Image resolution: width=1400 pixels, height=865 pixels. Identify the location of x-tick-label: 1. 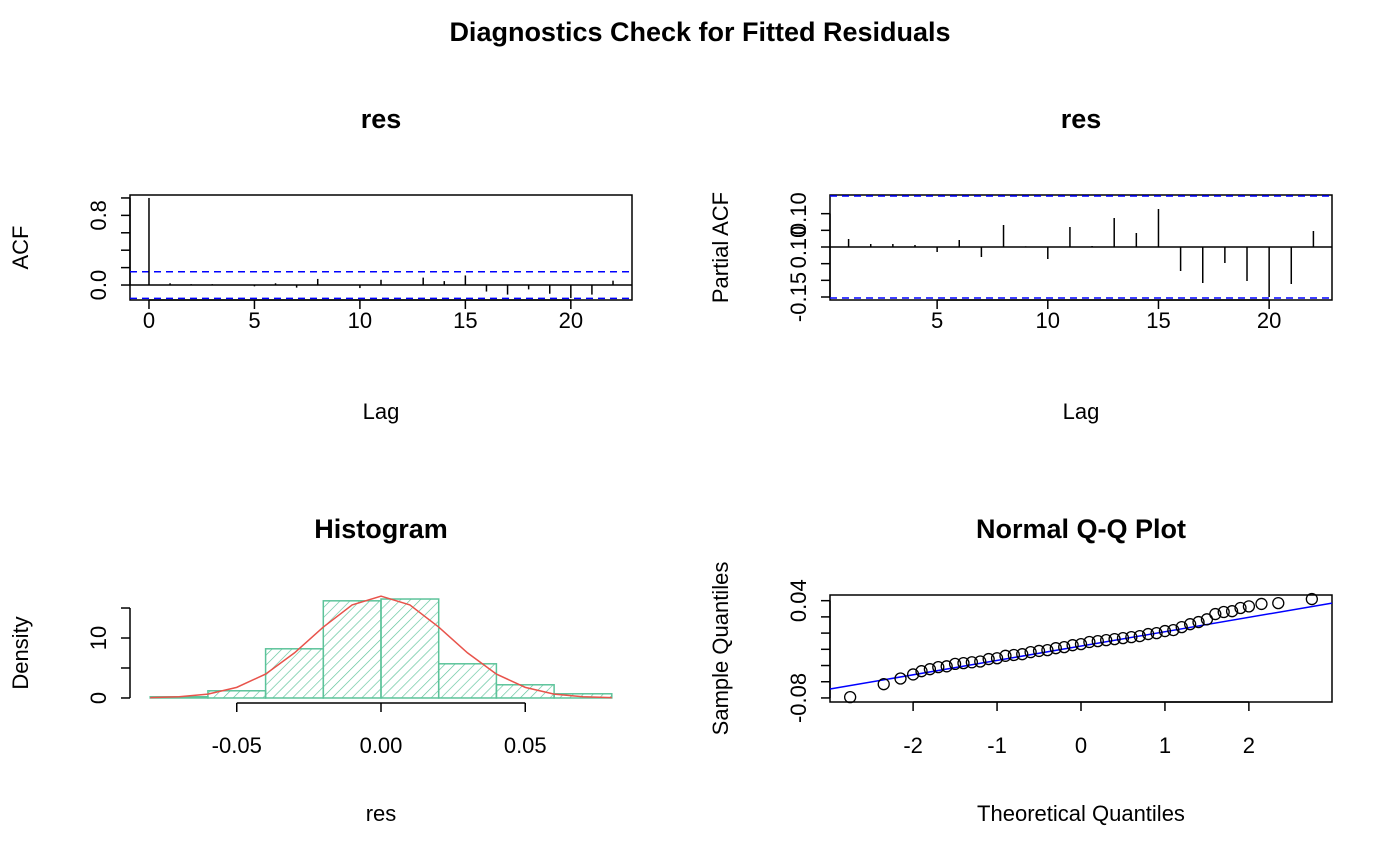
(1165, 745).